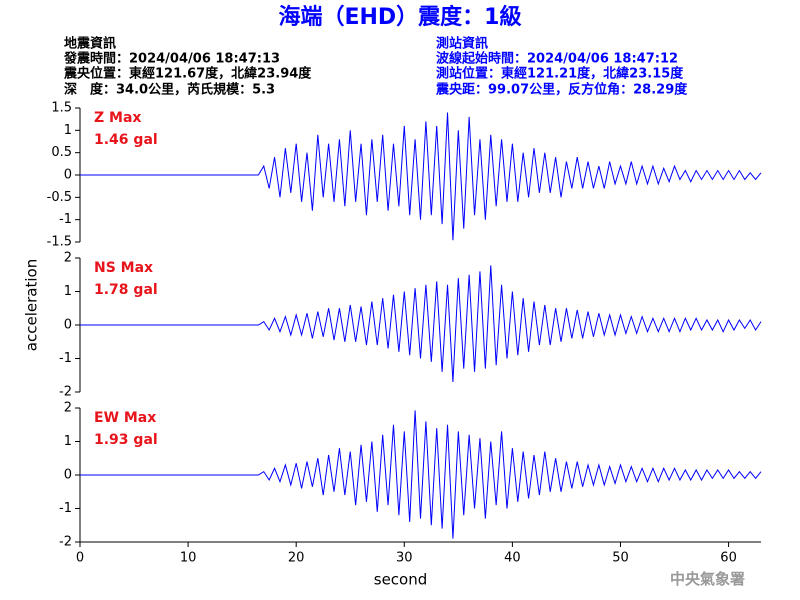 This screenshot has width=800, height=600. I want to click on station-line: 震央距：99.07公里，反方位角：28.29度, so click(561, 90).